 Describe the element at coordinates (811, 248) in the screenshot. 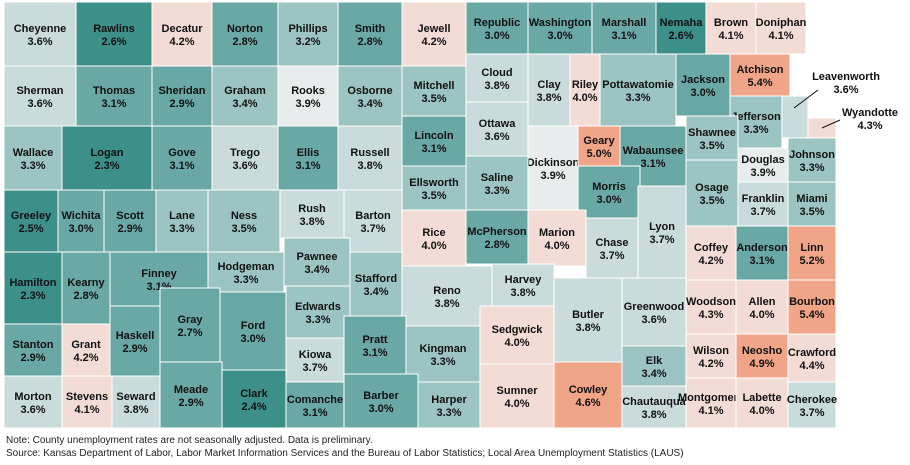

I see `county-name: Linn` at that location.